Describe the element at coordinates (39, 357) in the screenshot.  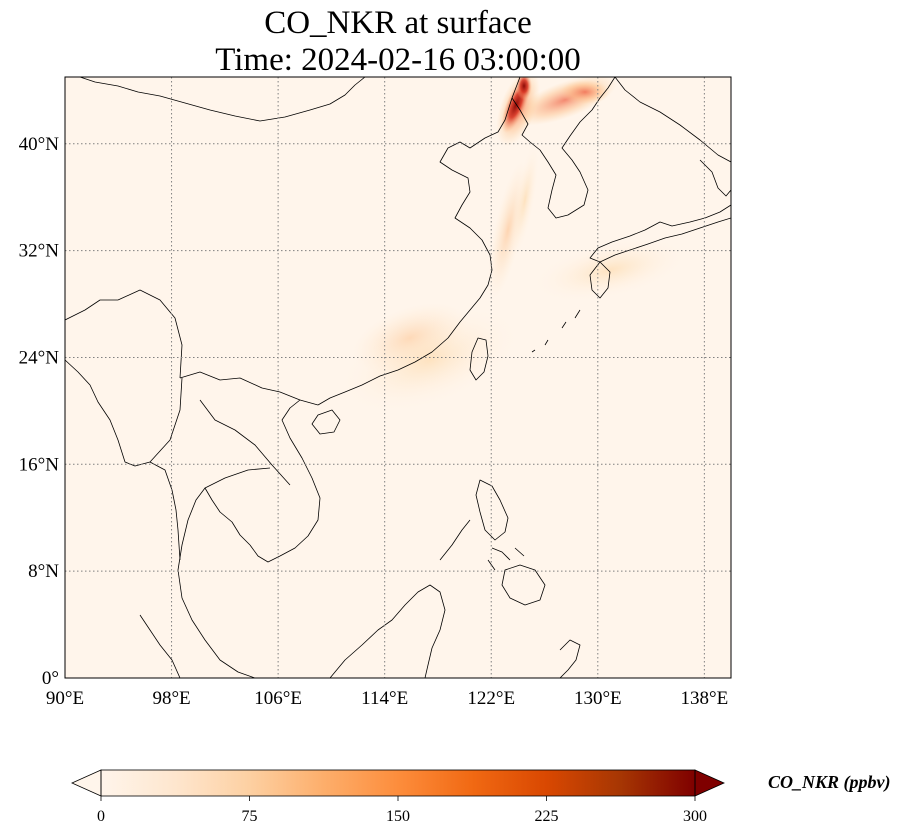
I see `y-tick-label: 24°N` at that location.